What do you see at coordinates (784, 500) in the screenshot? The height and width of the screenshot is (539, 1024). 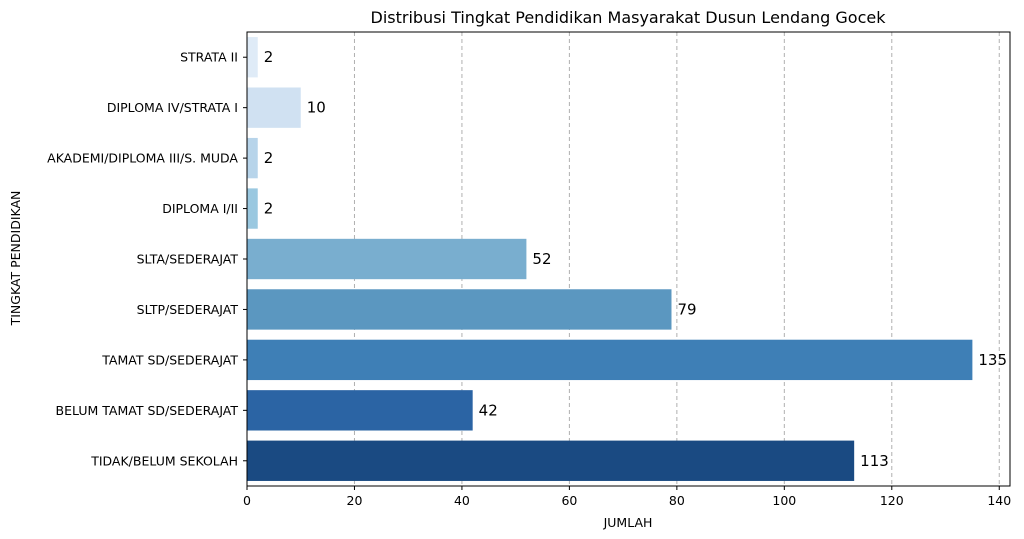 I see `x-tick-label: 100` at bounding box center [784, 500].